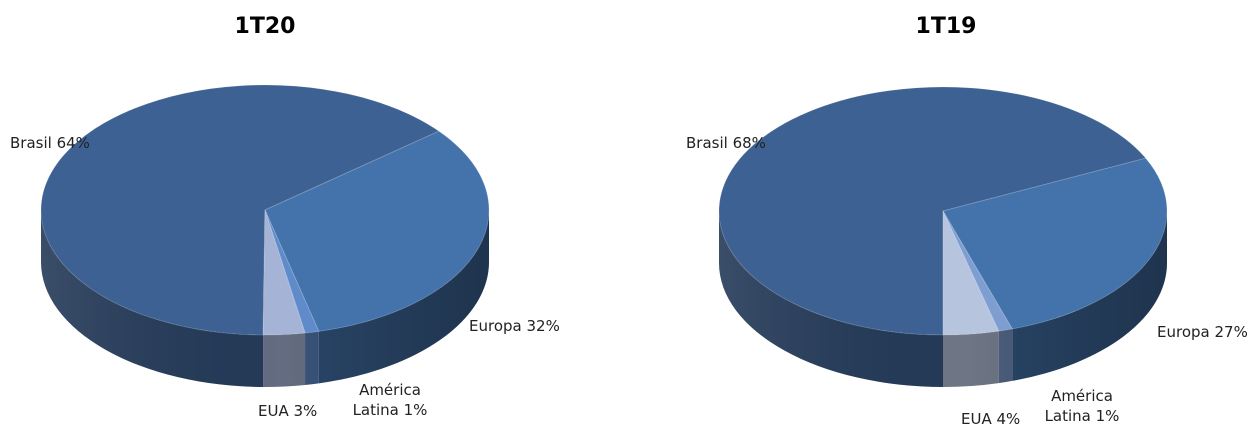 Image resolution: width=1258 pixels, height=429 pixels. Describe the element at coordinates (390, 400) in the screenshot. I see `label-america-latina-1t20: América Latina 1%` at that location.